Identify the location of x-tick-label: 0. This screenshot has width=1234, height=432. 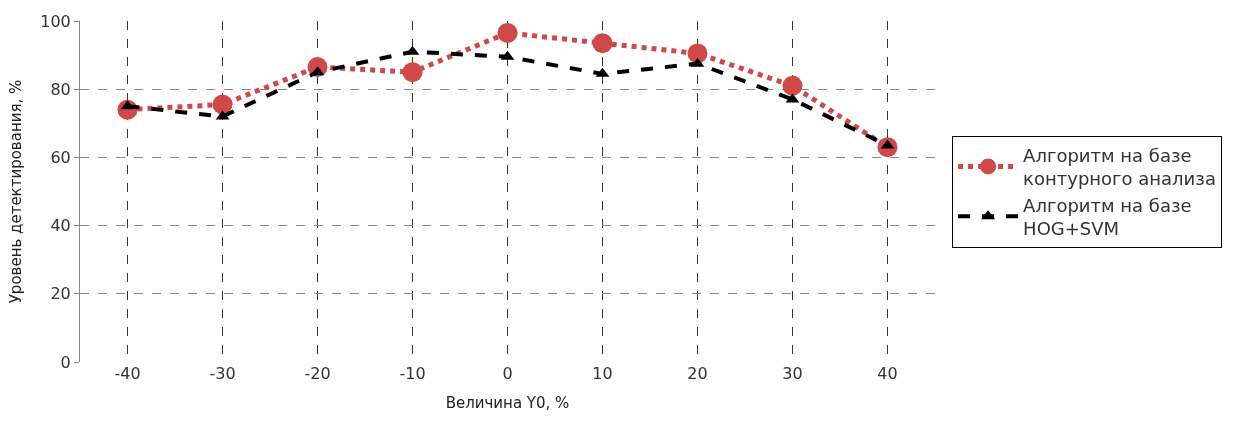
(507, 373).